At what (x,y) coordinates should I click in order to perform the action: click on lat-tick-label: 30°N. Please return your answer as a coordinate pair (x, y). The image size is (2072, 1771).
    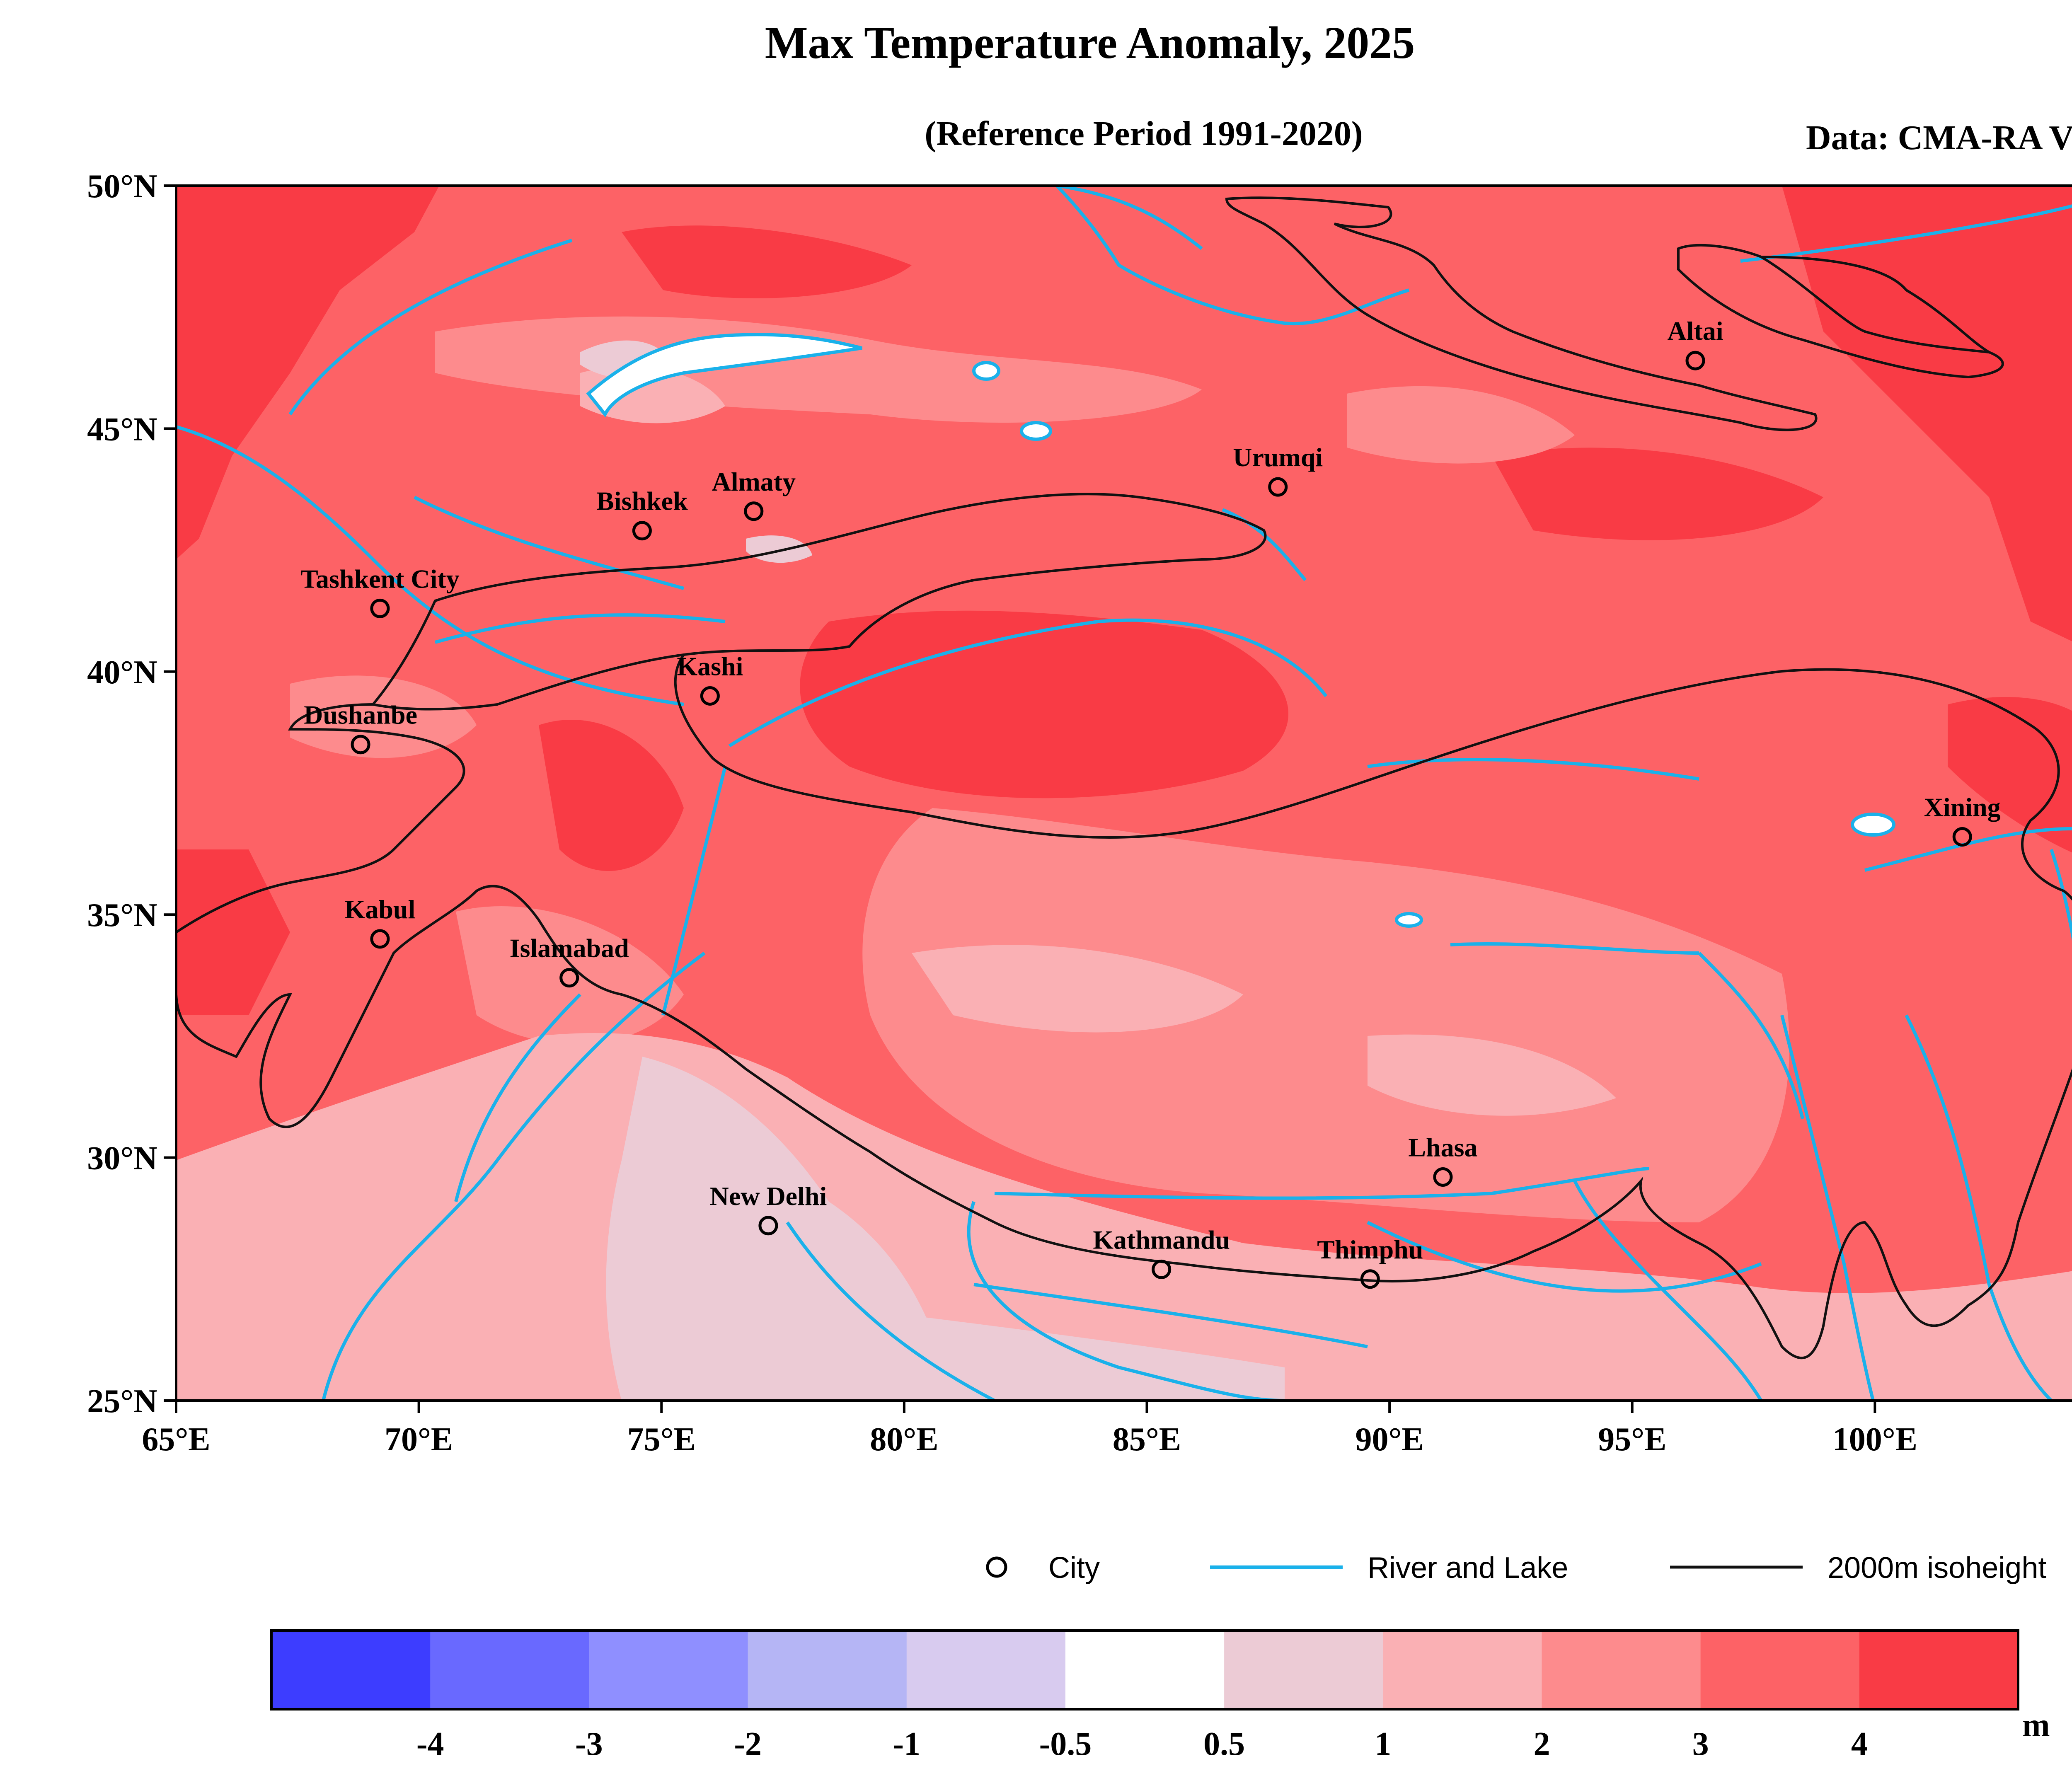
    Looking at the image, I should click on (122, 1158).